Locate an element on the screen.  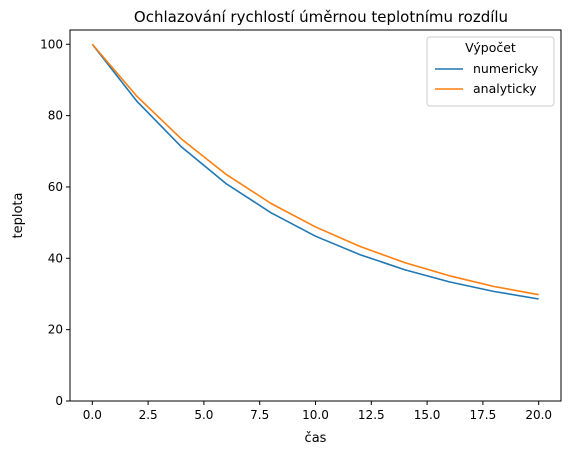
x-tick-label: 12.5 is located at coordinates (371, 415).